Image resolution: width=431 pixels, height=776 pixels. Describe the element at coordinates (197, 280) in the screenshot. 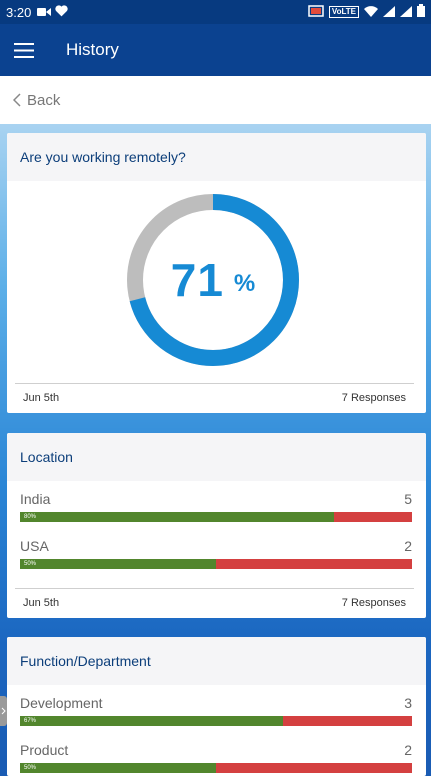

I see `percent-value: 71` at that location.